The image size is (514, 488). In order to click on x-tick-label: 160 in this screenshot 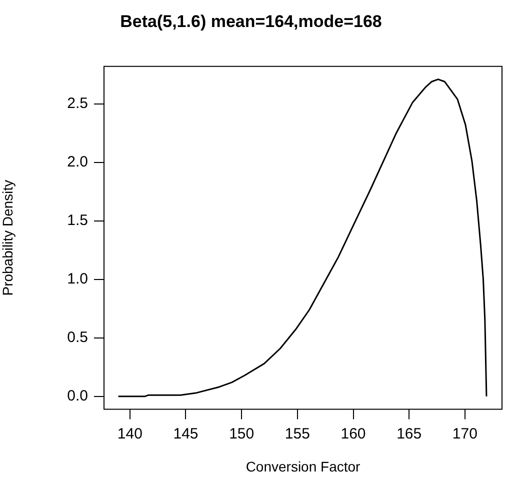, I will do `click(353, 433)`.